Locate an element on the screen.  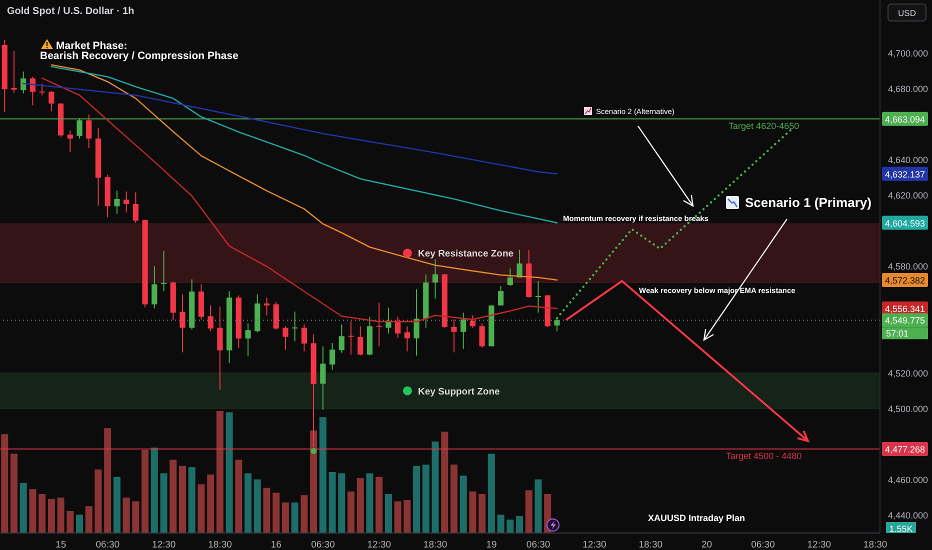
text: 4,632.137 is located at coordinates (905, 174).